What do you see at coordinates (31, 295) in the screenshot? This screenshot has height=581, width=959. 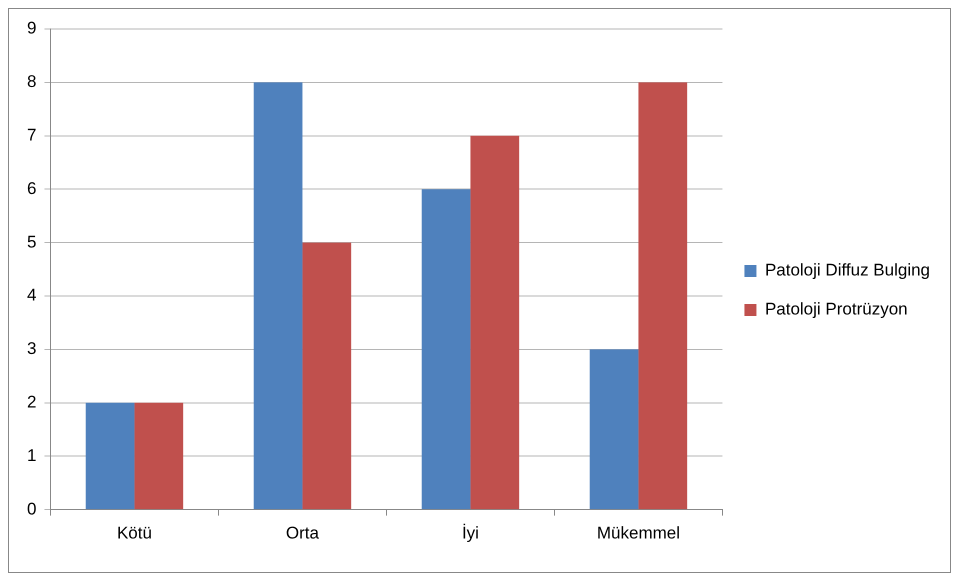 I see `y-tick-label: 4` at bounding box center [31, 295].